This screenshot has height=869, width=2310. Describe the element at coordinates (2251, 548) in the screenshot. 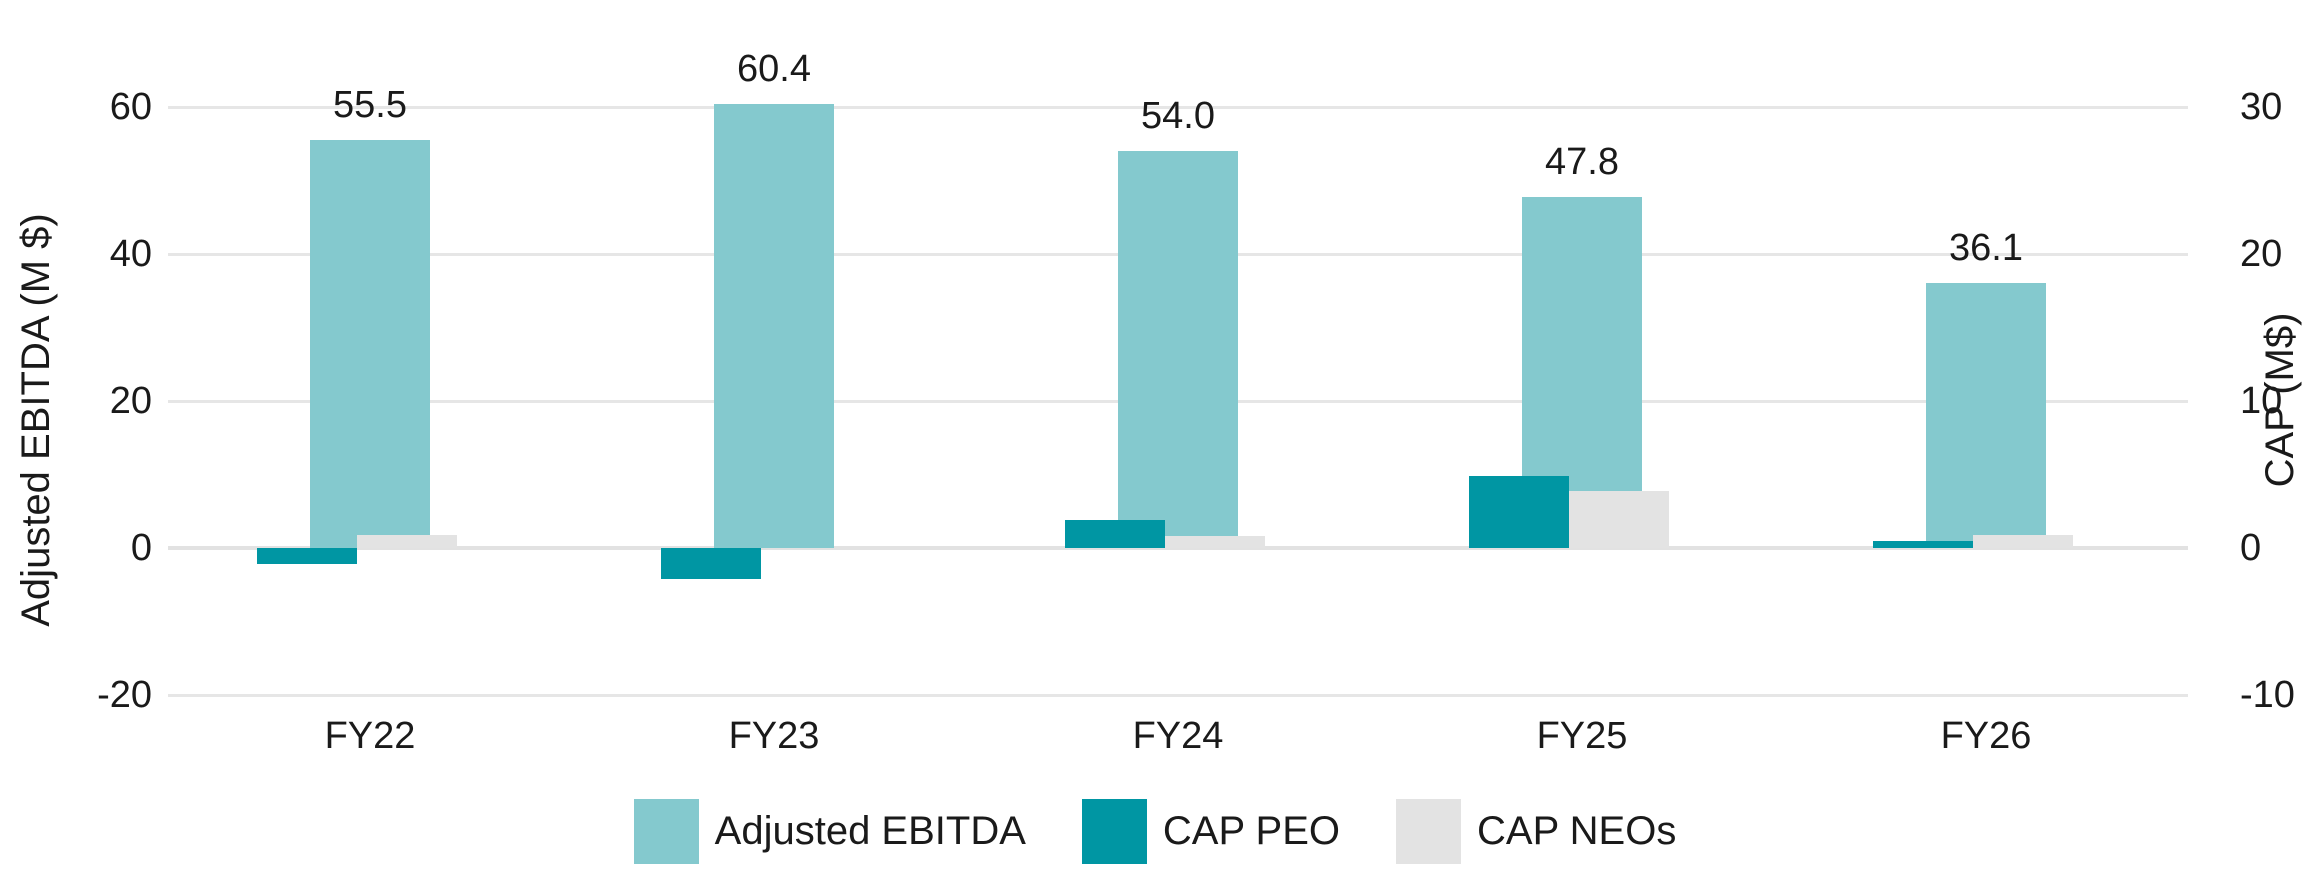

I see `y-axis-right-tick-label: 0` at that location.